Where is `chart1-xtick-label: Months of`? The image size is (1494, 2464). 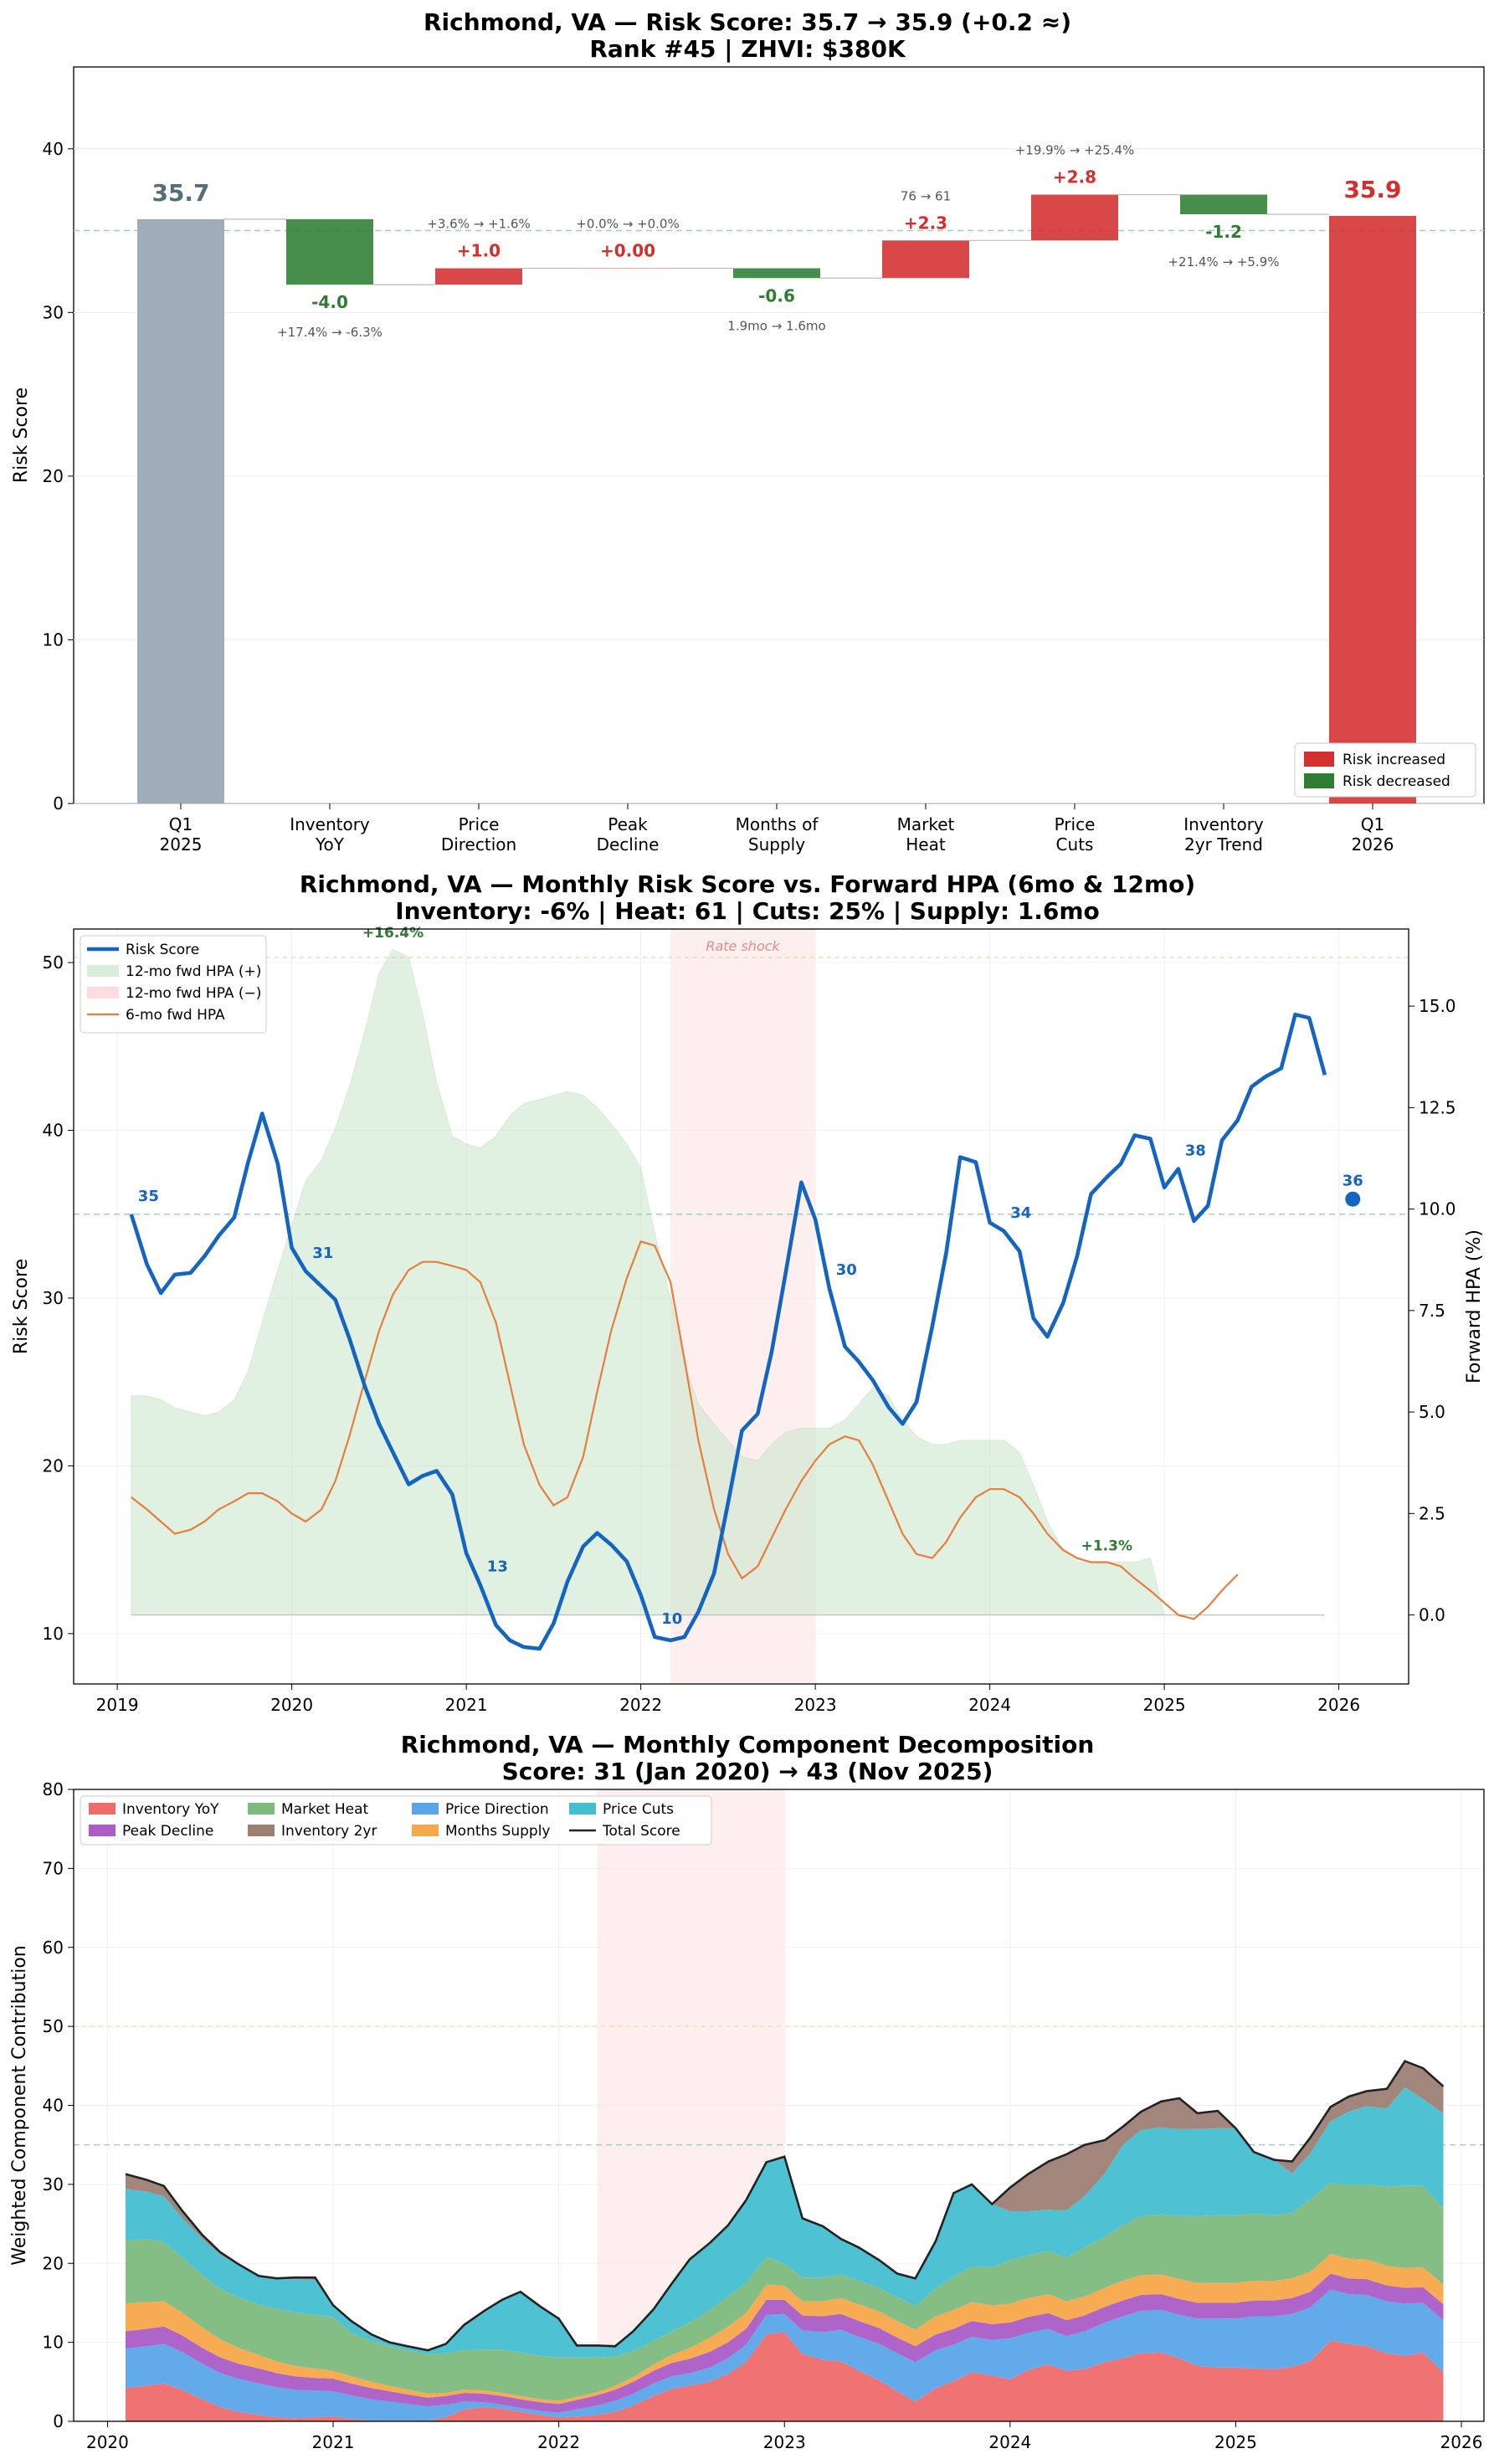 chart1-xtick-label: Months of is located at coordinates (777, 824).